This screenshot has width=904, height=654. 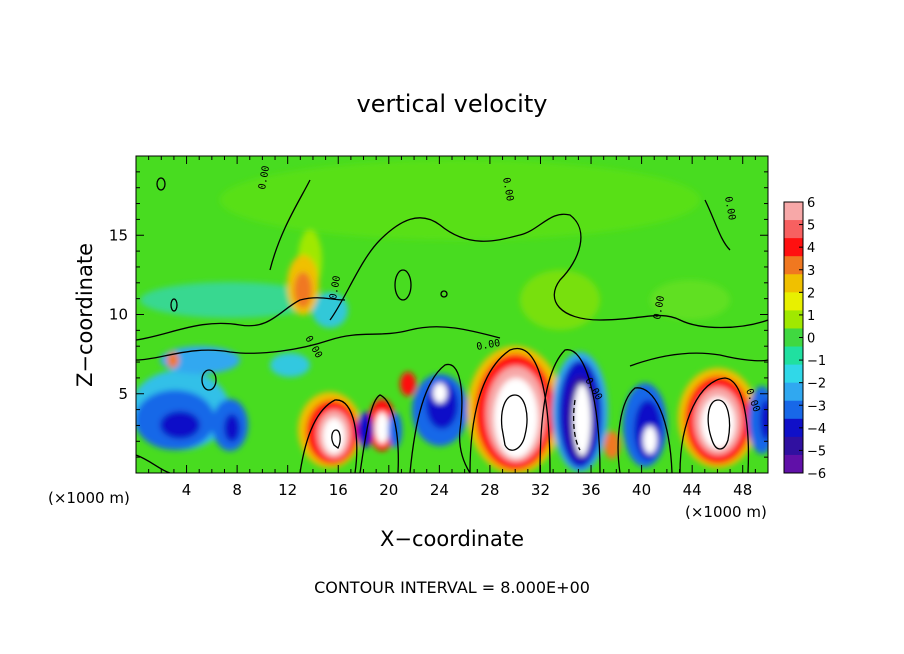 I want to click on x-tick-label: 24, so click(x=439, y=490).